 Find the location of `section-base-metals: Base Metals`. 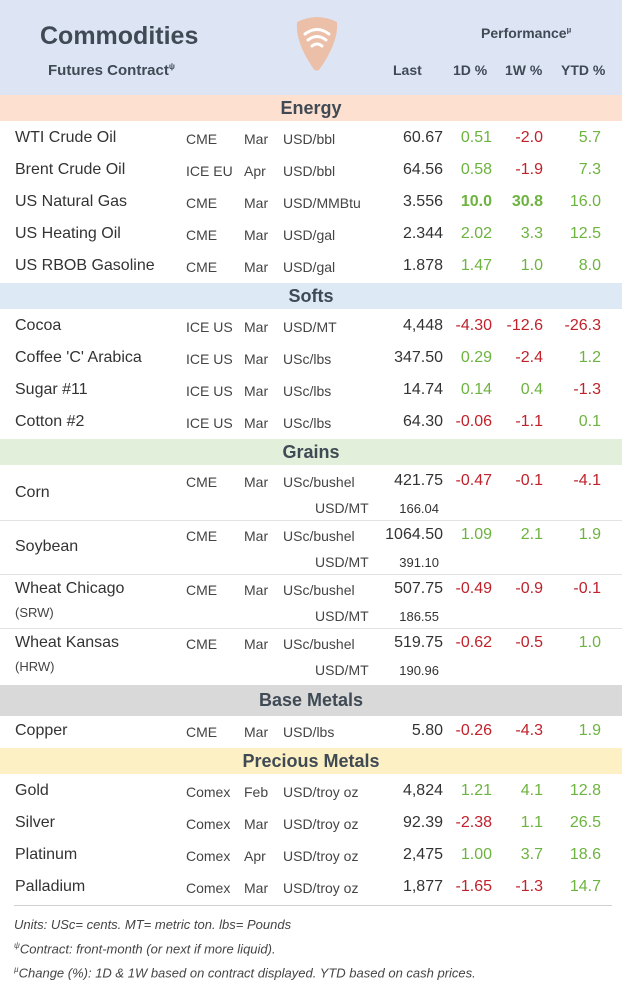

section-base-metals: Base Metals is located at coordinates (311, 700).